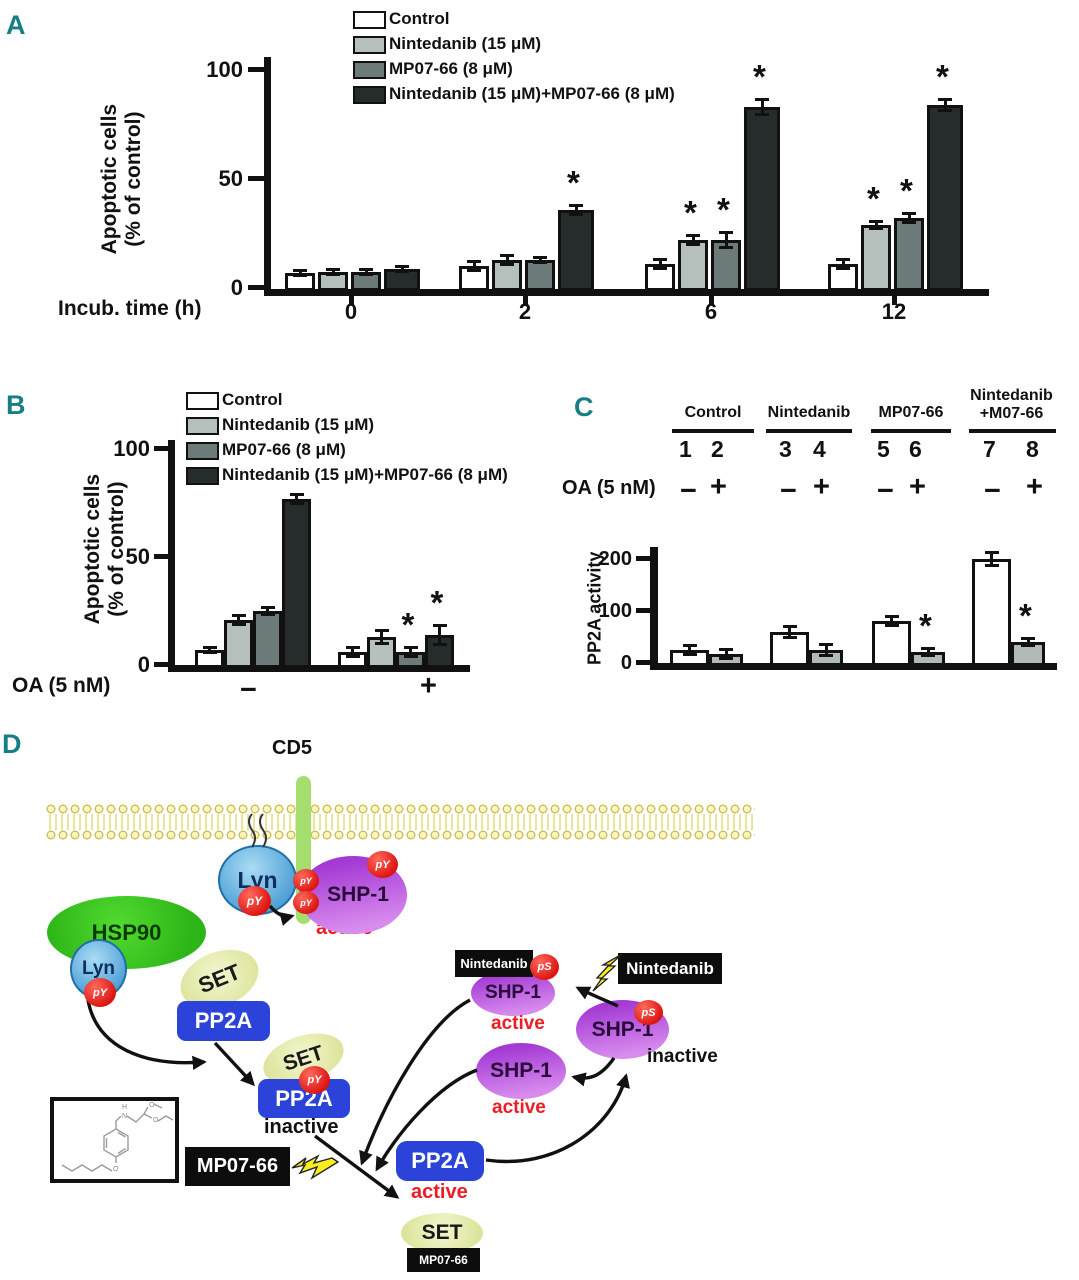  What do you see at coordinates (124, 1107) in the screenshot?
I see `svg-text: H` at bounding box center [124, 1107].